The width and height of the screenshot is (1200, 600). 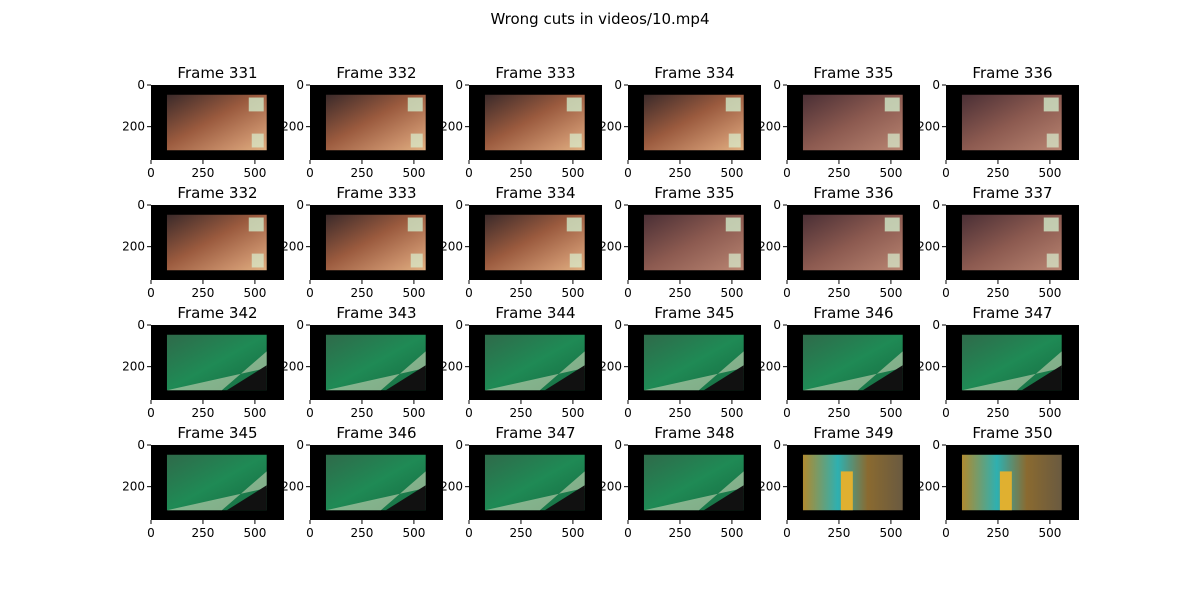 I want to click on frame-panel: Frame 350 0 250 500 0 200, so click(x=998, y=482).